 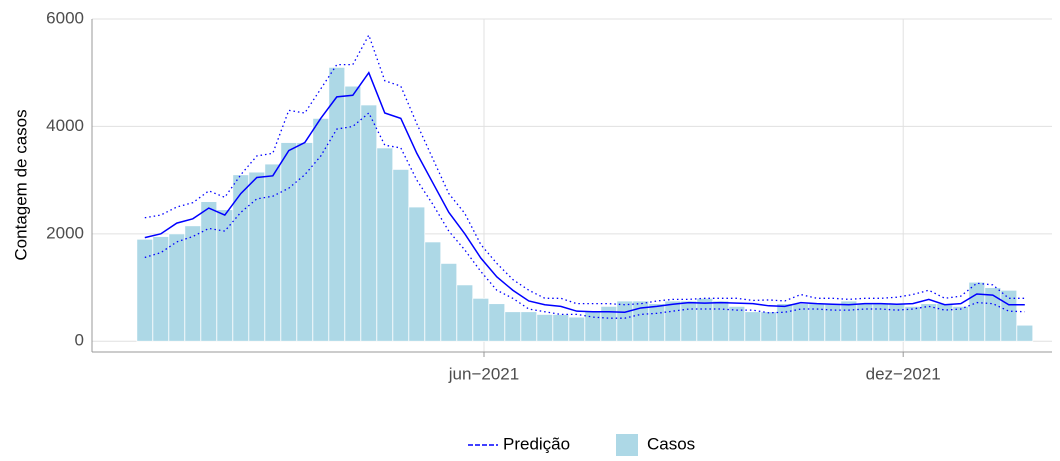 I want to click on legend-swatch, so click(x=627, y=445).